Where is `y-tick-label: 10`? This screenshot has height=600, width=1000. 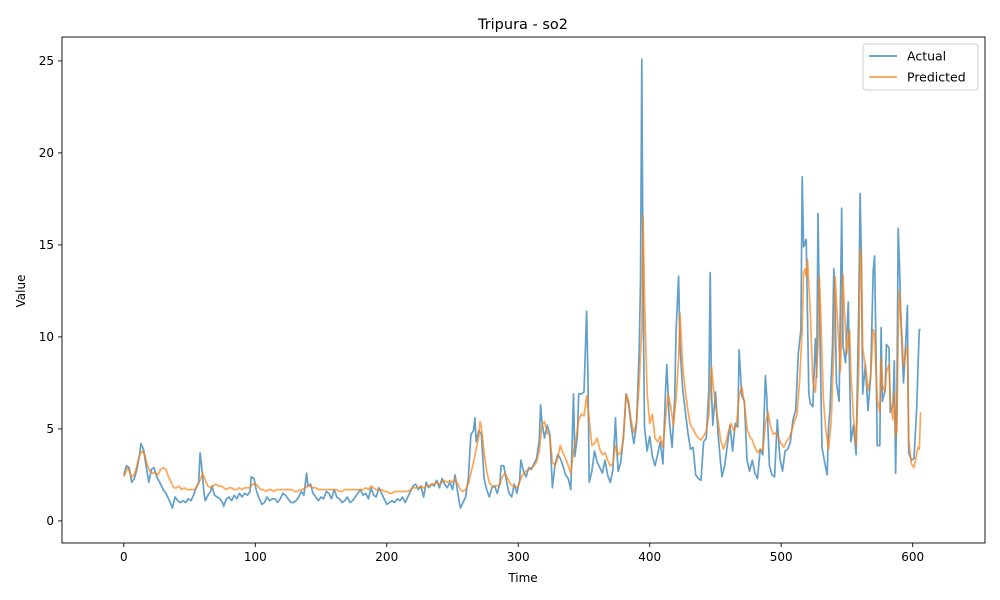
y-tick-label: 10 is located at coordinates (46, 337).